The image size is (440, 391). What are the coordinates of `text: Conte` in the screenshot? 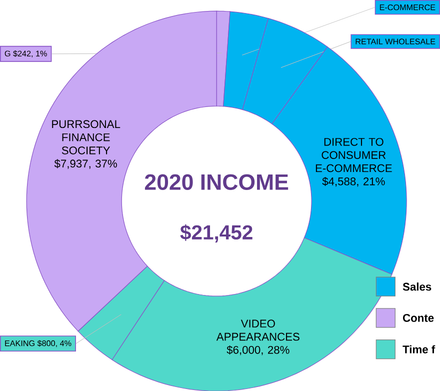 It's located at (418, 318).